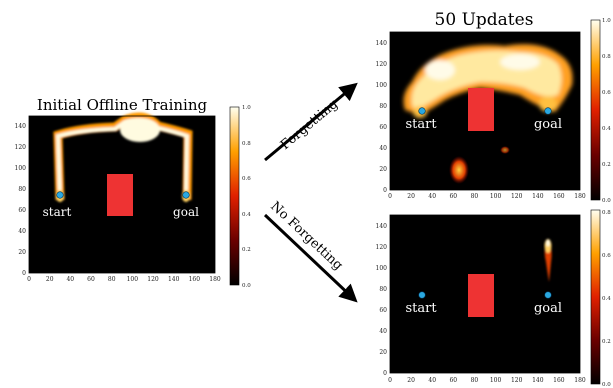 This screenshot has height=388, width=613. I want to click on arrow-no-forgetting: No Forgetting, so click(310, 251).